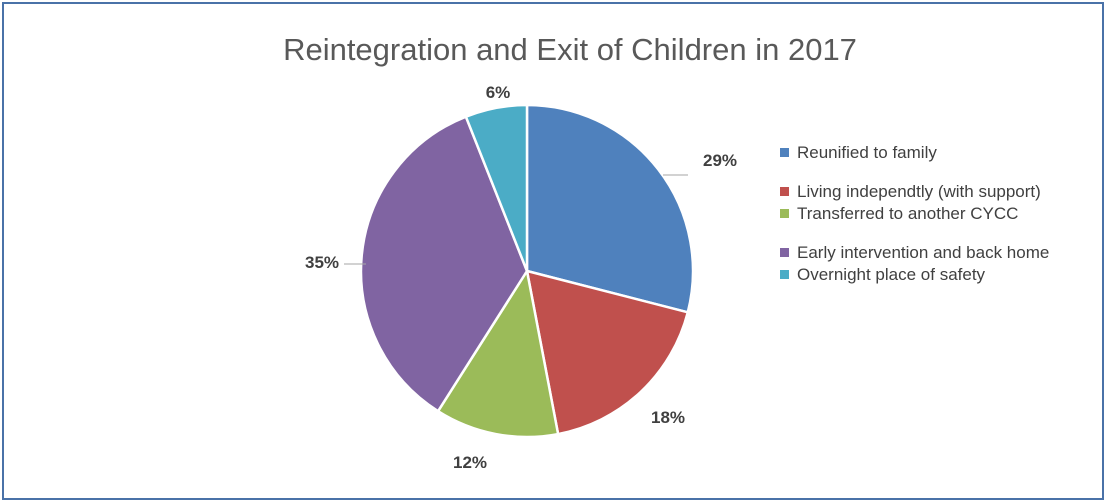 The image size is (1110, 504). I want to click on legend-item-overnight: Overnight place of safety, so click(940, 275).